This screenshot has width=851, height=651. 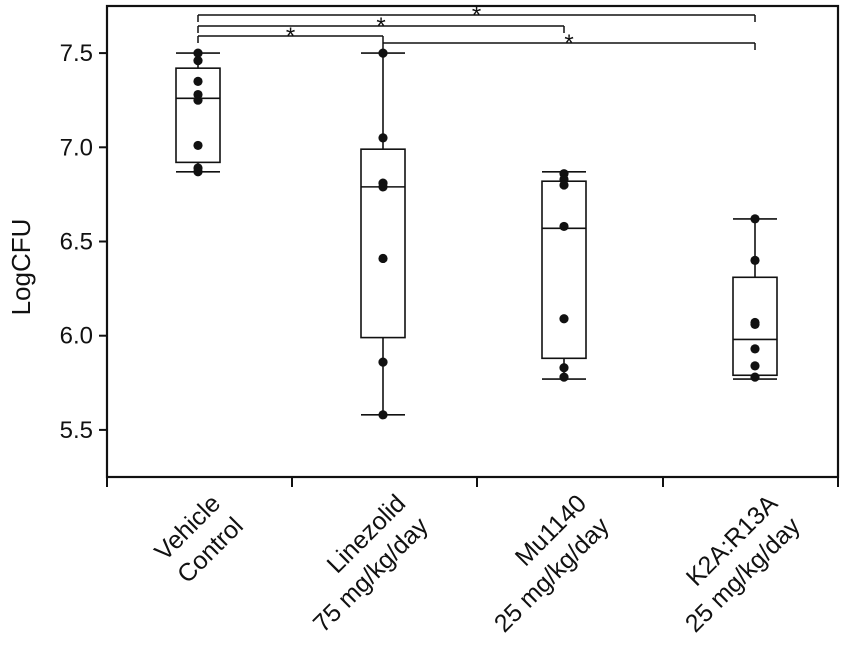 What do you see at coordinates (76, 430) in the screenshot?
I see `y-tick-label: 5.5` at bounding box center [76, 430].